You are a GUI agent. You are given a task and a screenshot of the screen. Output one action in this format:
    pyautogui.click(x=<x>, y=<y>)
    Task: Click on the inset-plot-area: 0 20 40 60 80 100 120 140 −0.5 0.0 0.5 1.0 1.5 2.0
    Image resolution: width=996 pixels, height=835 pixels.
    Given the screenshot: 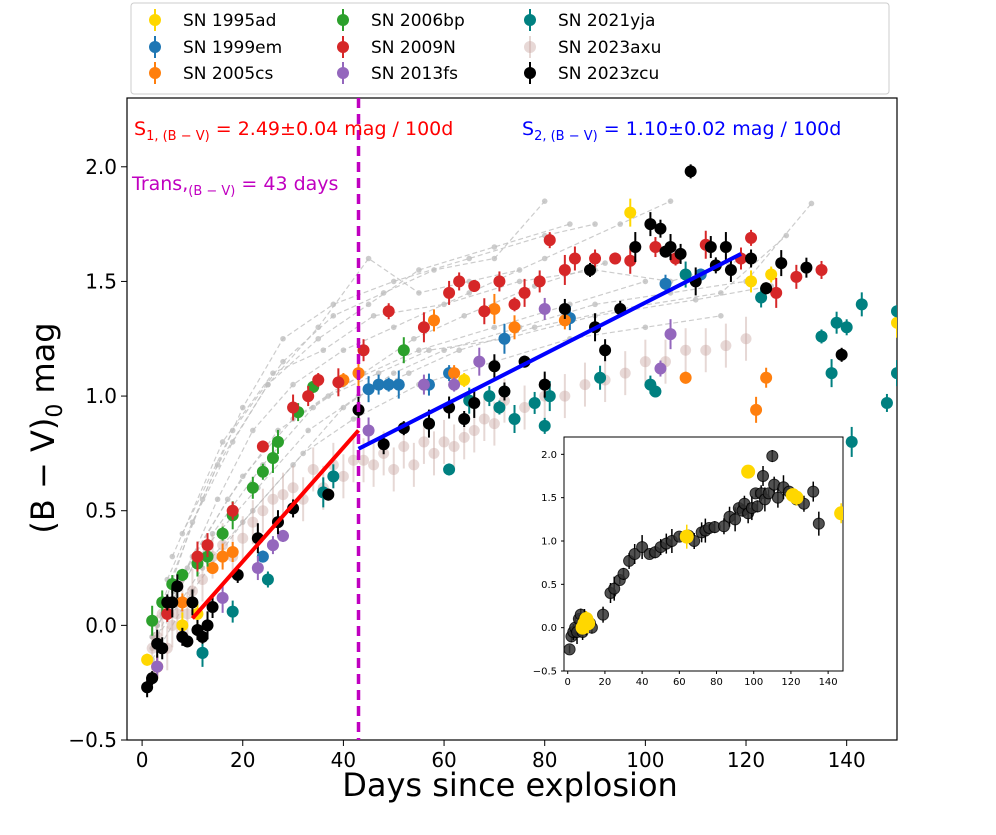 What is the action you would take?
    pyautogui.click(x=688, y=562)
    